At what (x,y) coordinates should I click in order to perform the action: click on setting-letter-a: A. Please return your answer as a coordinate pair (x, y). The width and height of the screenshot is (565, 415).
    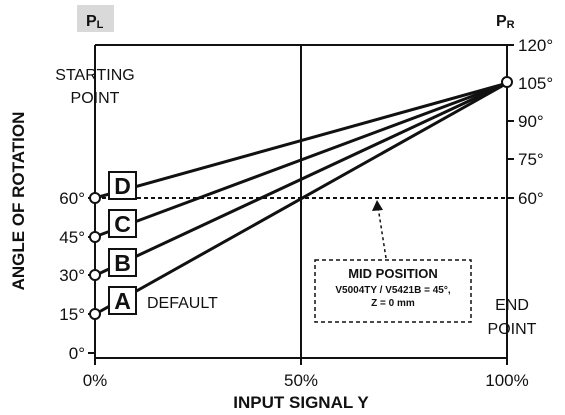
    Looking at the image, I should click on (122, 301).